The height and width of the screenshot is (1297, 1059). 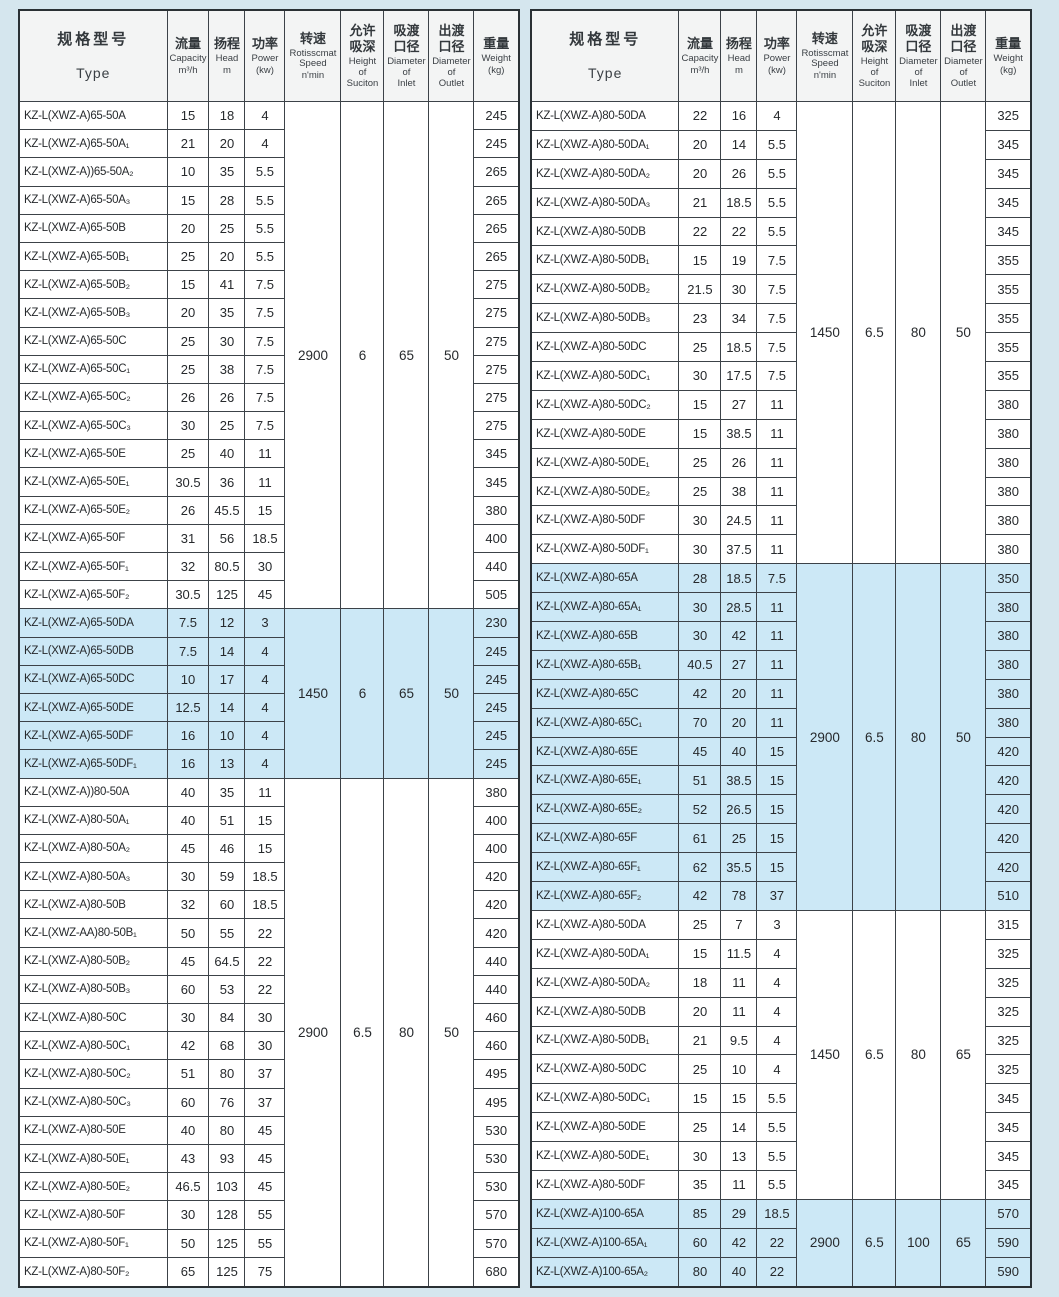 What do you see at coordinates (777, 953) in the screenshot?
I see `power-cell: 4` at bounding box center [777, 953].